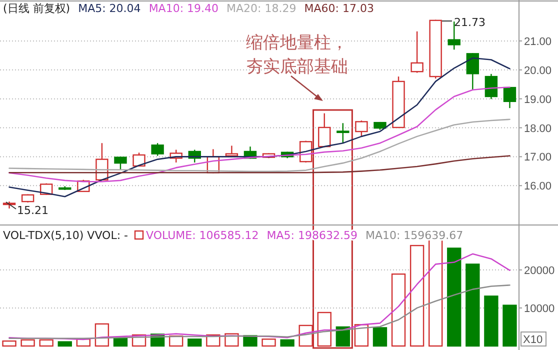 The height and width of the screenshot is (350, 558). I want to click on annotation: 缩倍地量柱，, so click(297, 43).